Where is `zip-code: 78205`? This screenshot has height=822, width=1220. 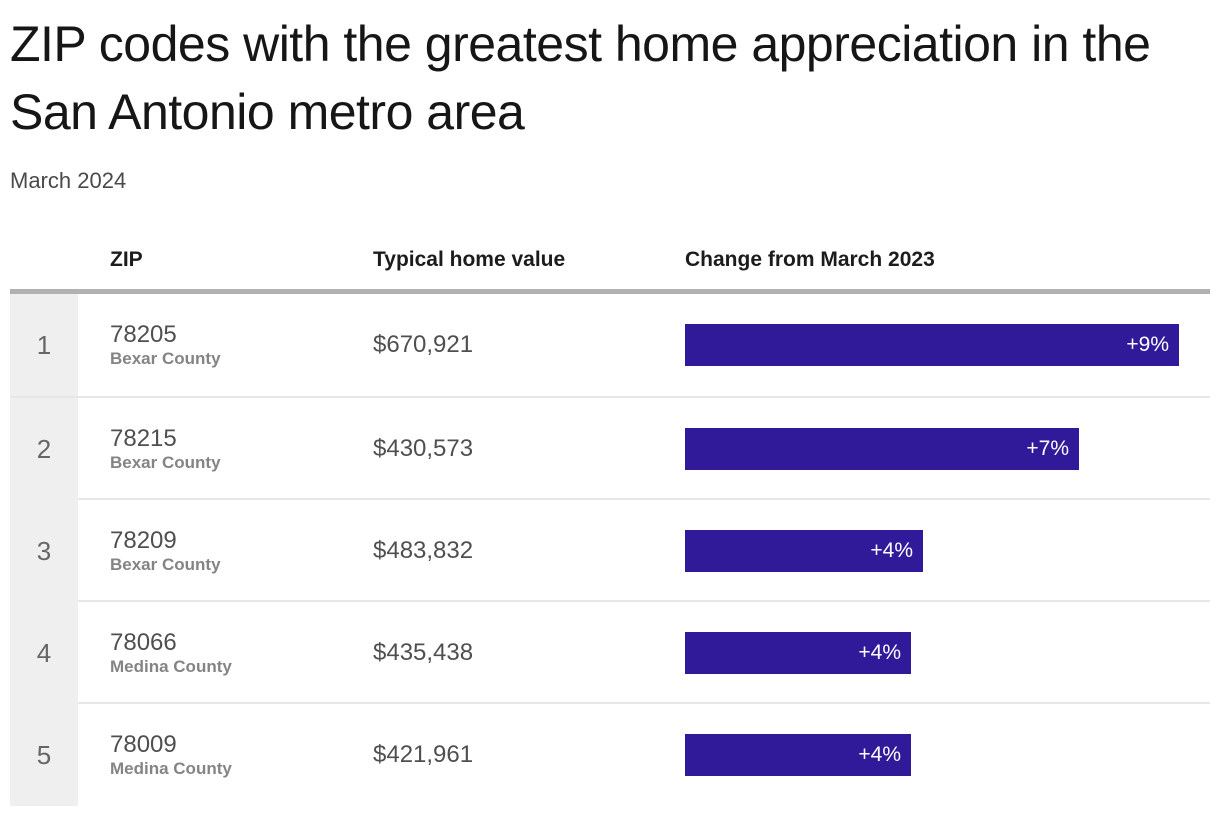
zip-code: 78205 is located at coordinates (143, 334).